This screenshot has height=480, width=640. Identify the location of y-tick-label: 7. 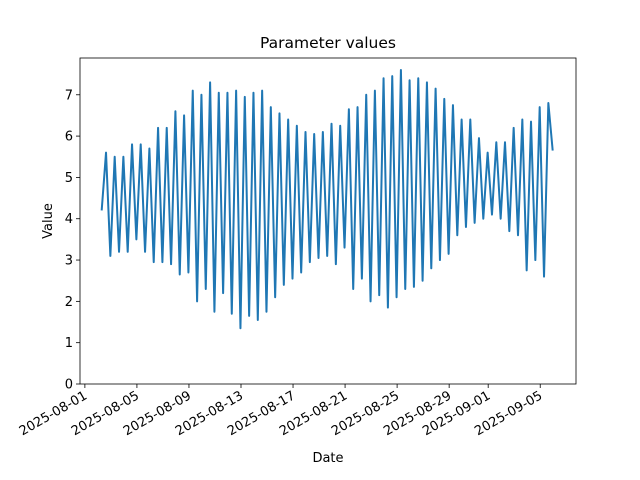
(69, 95).